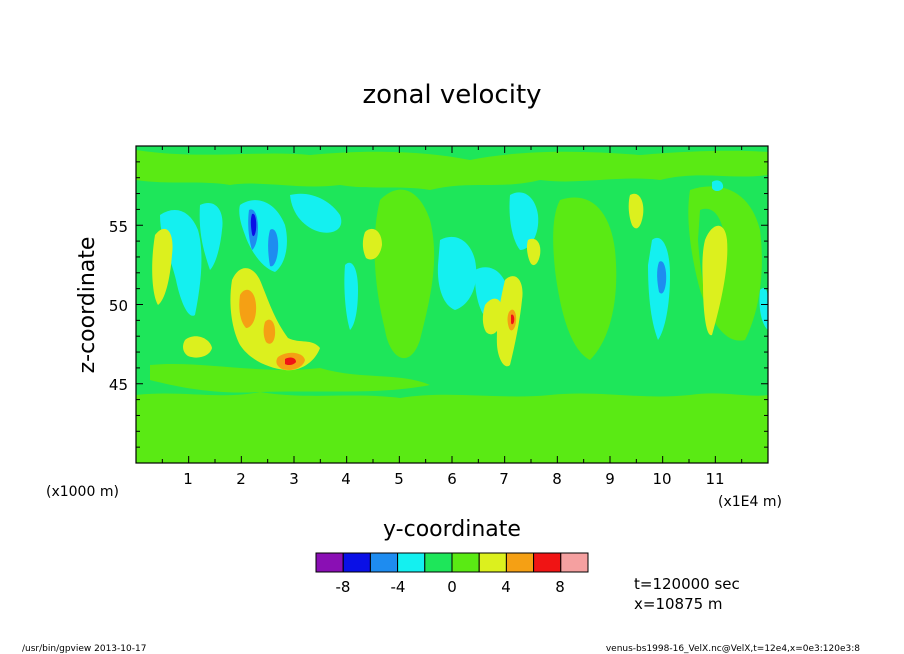 This screenshot has width=904, height=654. What do you see at coordinates (714, 479) in the screenshot?
I see `x-tick-label: 11` at bounding box center [714, 479].